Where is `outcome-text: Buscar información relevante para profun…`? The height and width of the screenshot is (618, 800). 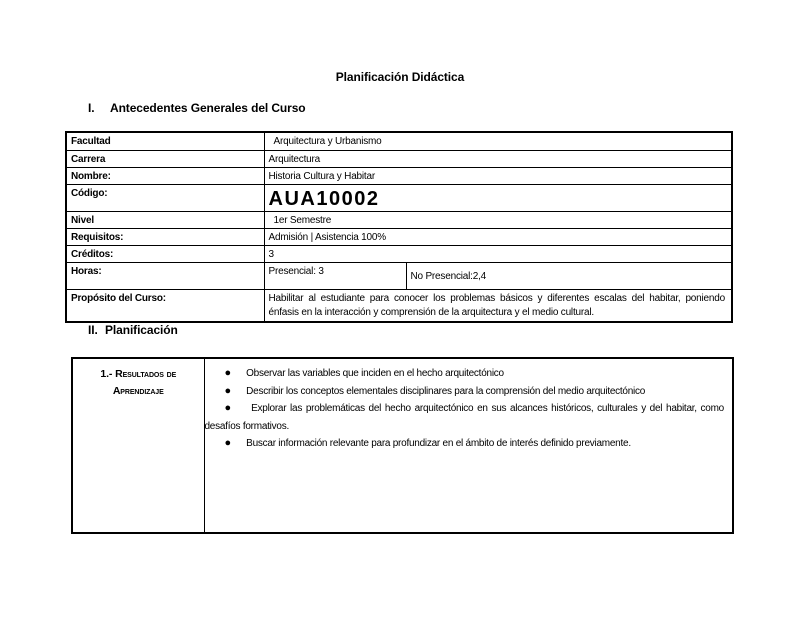 outcome-text: Buscar información relevante para profun… is located at coordinates (438, 443).